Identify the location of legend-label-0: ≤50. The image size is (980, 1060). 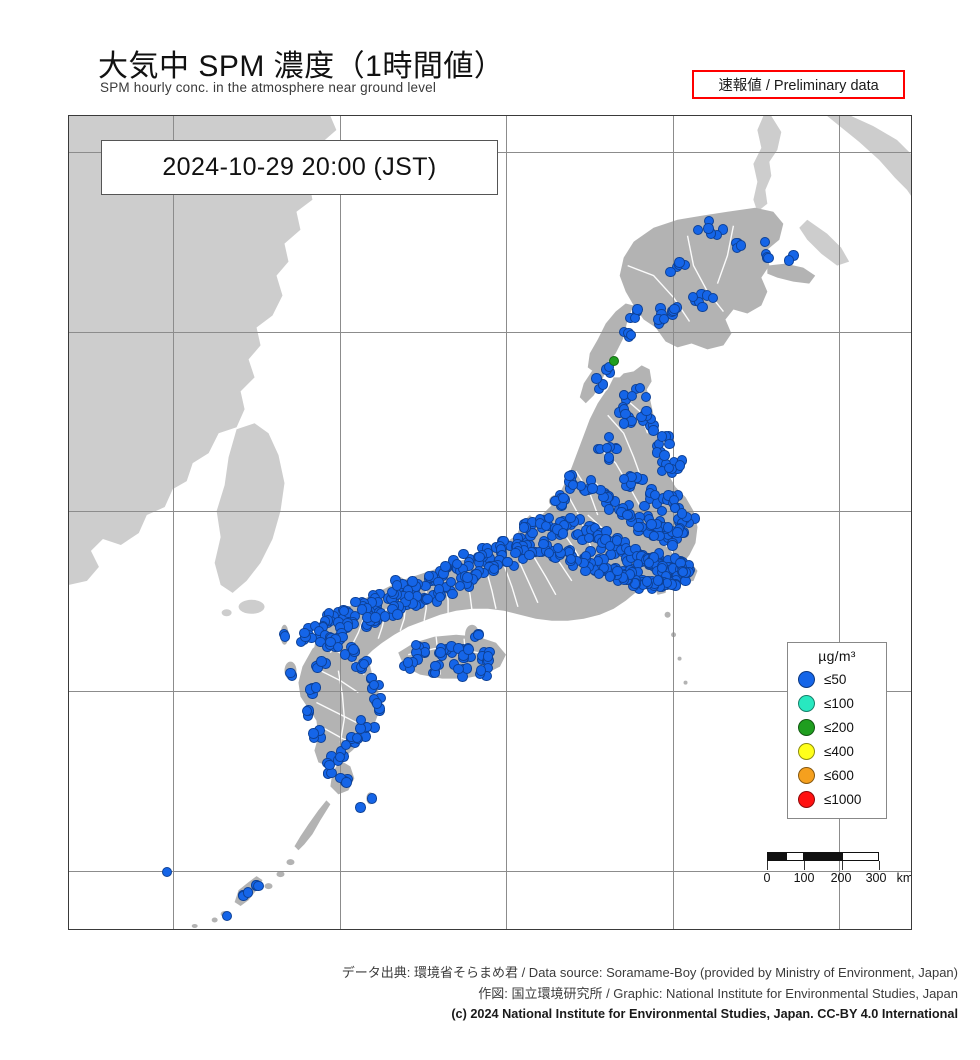
(835, 679).